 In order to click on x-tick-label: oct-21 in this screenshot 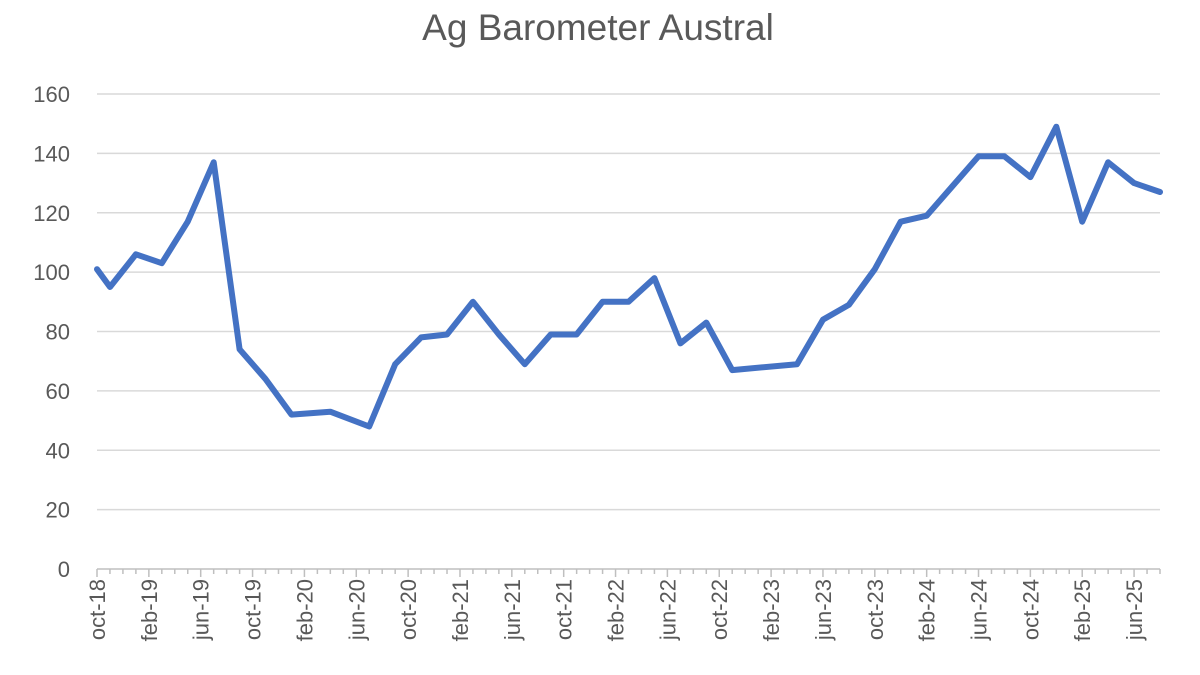, I will do `click(564, 609)`.